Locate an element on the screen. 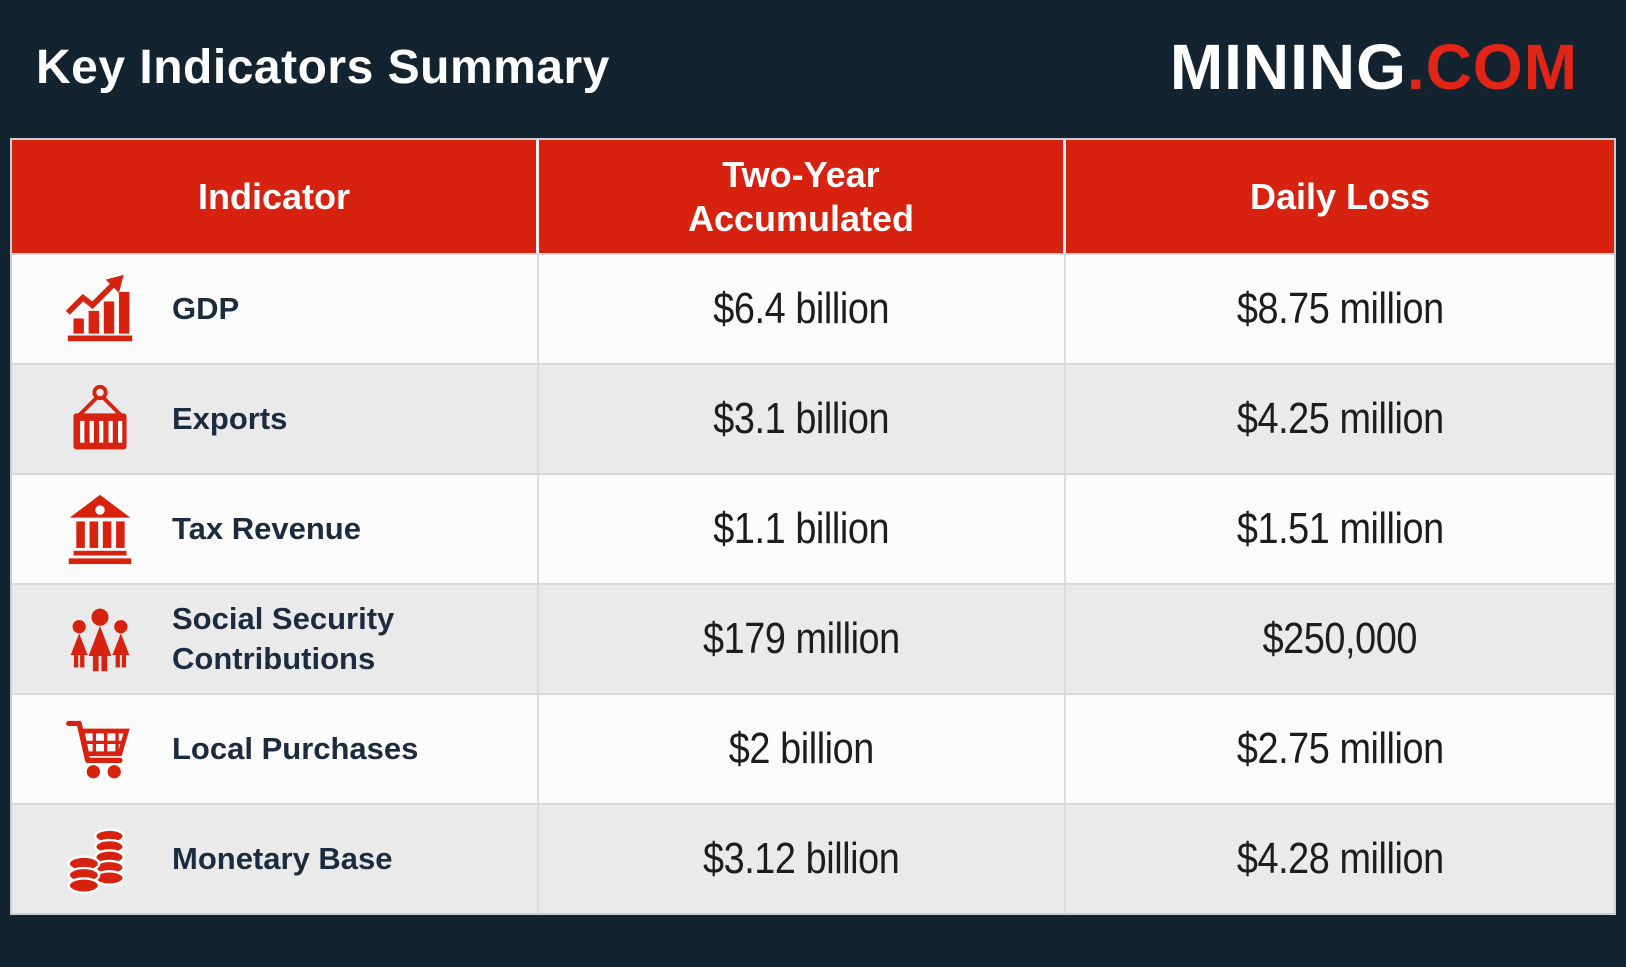 The width and height of the screenshot is (1626, 967). two-year-accumulated-cell: $2 billion is located at coordinates (802, 749).